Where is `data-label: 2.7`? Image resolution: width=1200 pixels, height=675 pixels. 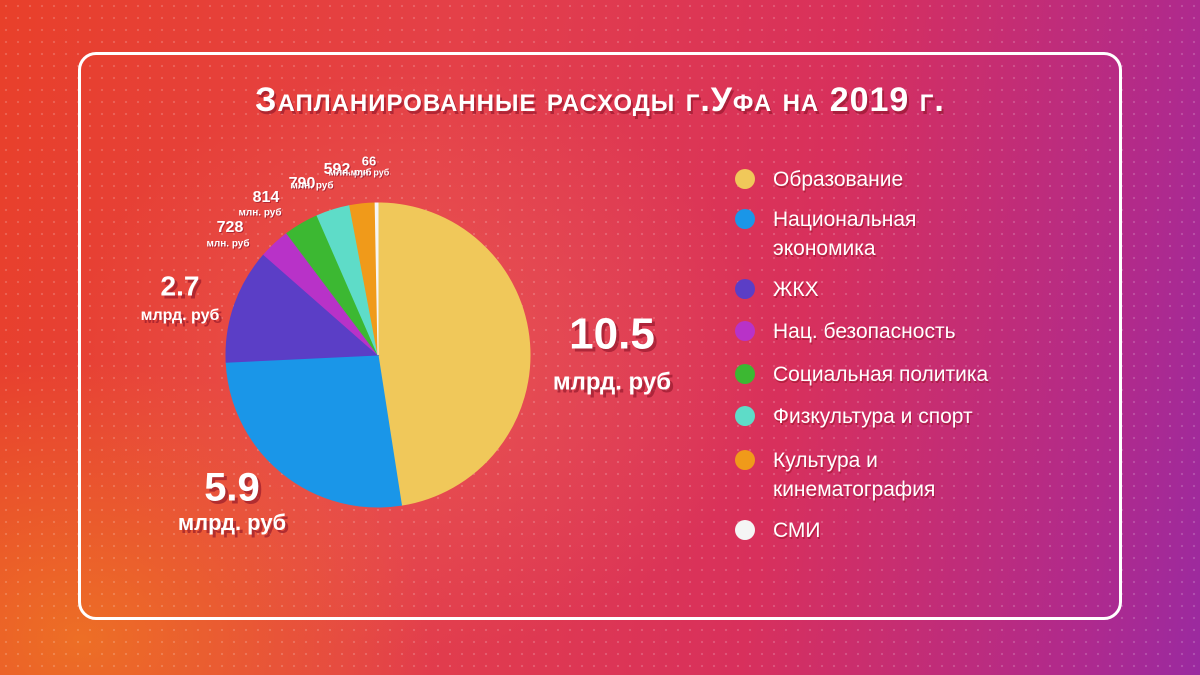 data-label: 2.7 is located at coordinates (180, 285).